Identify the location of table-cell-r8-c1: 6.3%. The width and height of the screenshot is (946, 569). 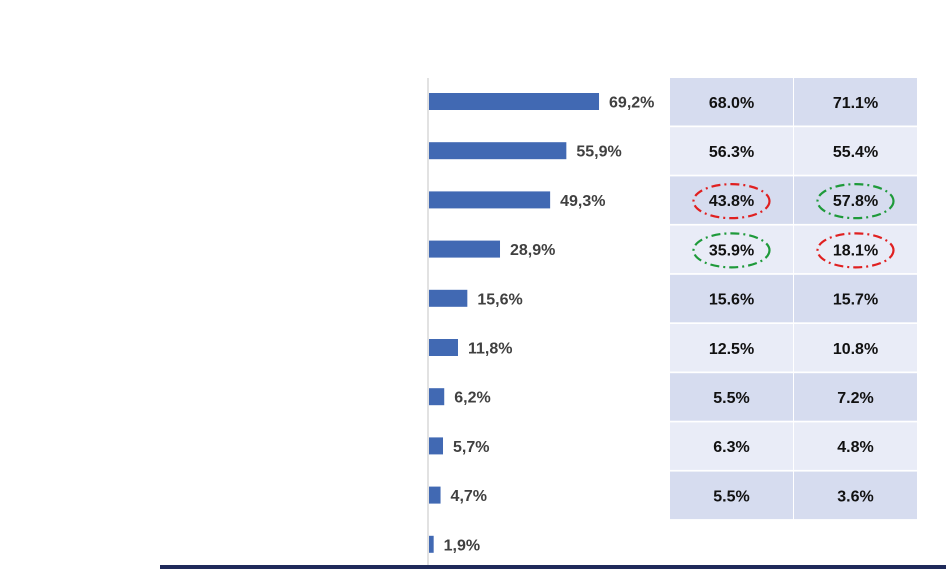
(731, 447).